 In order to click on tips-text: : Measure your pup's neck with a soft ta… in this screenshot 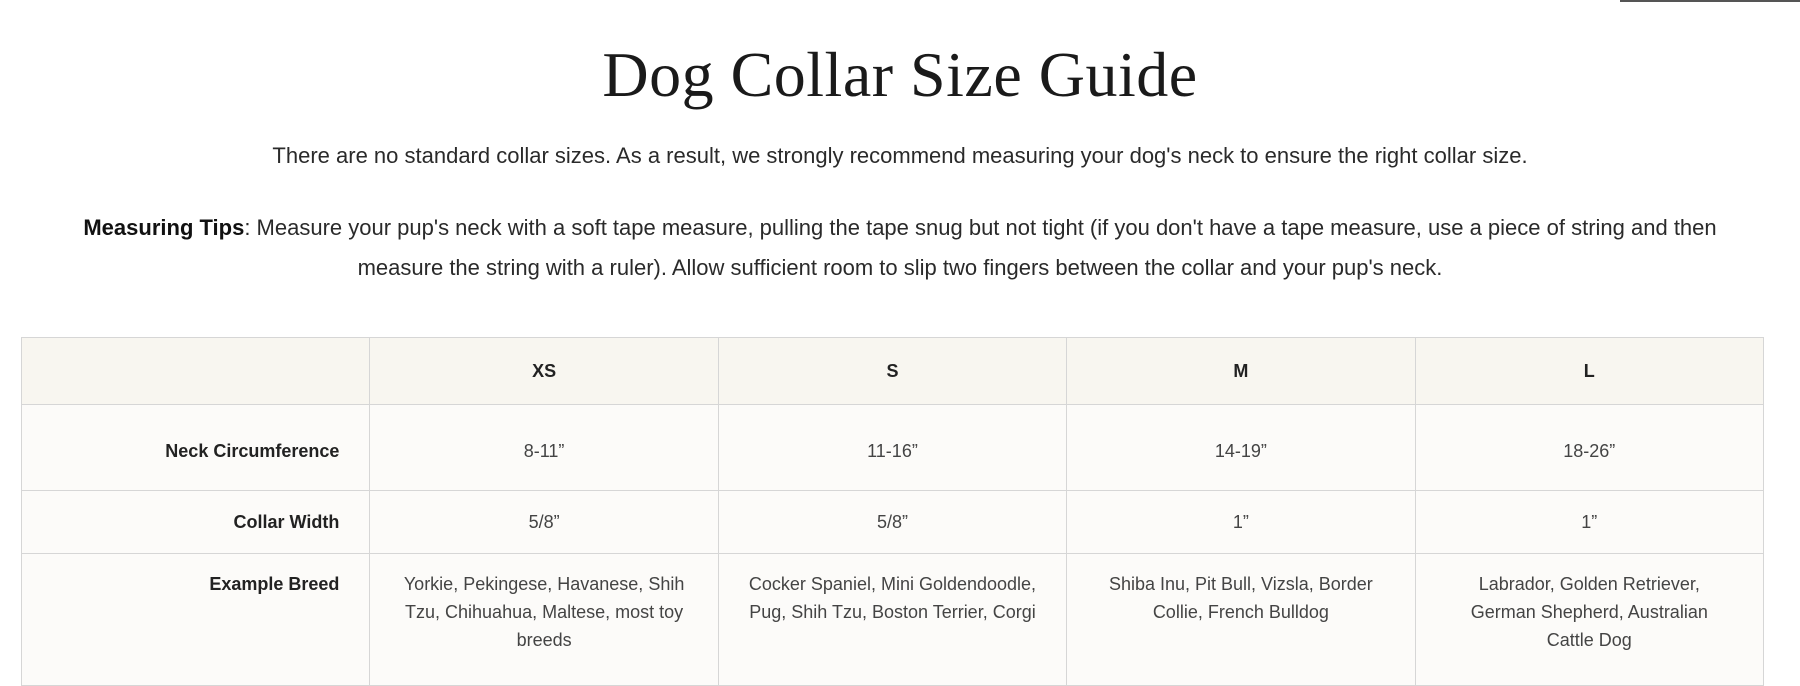, I will do `click(980, 247)`.